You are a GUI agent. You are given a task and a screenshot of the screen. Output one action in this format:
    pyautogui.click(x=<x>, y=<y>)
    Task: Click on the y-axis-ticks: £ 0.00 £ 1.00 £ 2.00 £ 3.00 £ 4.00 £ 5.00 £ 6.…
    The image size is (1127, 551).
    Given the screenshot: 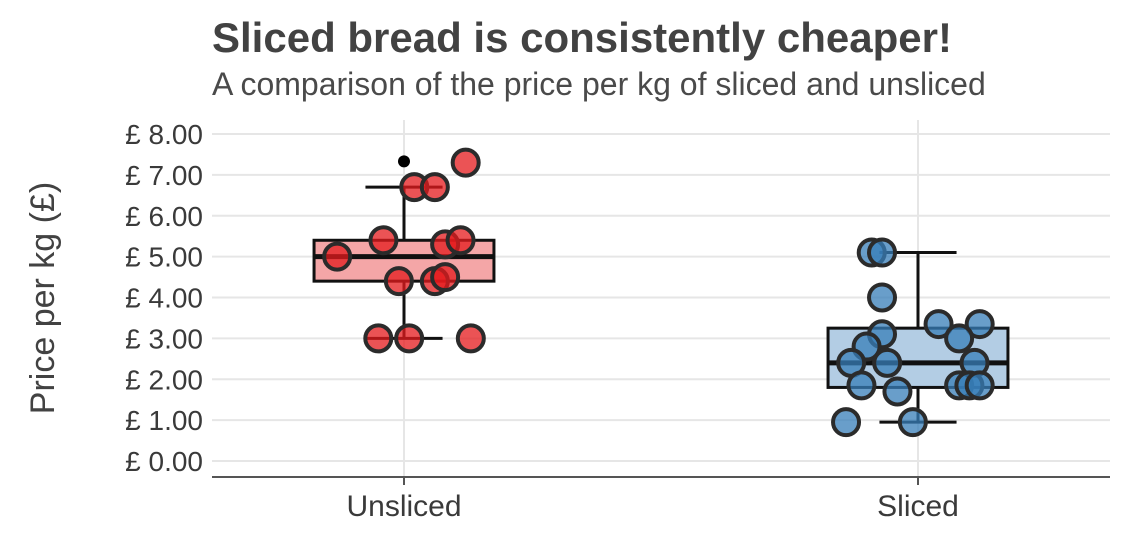 What is the action you would take?
    pyautogui.click(x=164, y=298)
    